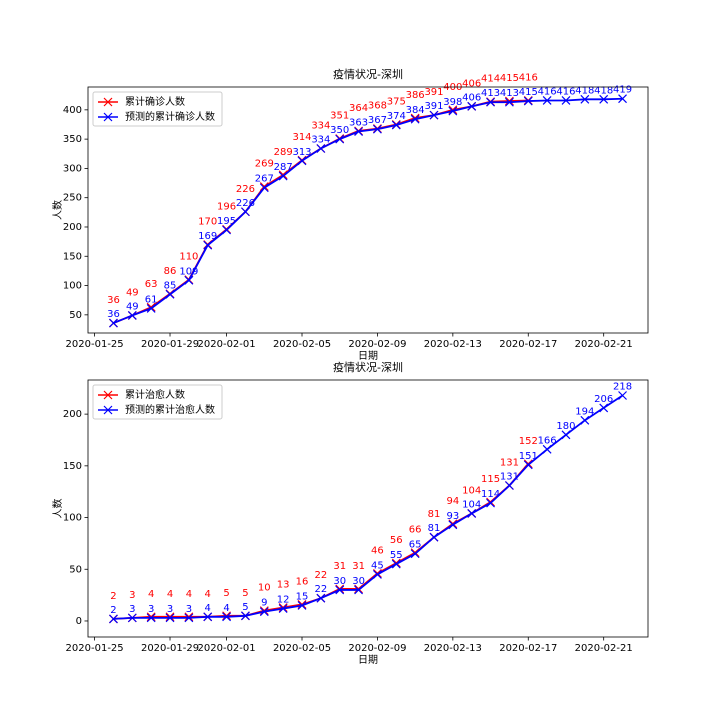 This screenshot has width=720, height=720. Describe the element at coordinates (208, 594) in the screenshot. I see `data-label: 4` at that location.